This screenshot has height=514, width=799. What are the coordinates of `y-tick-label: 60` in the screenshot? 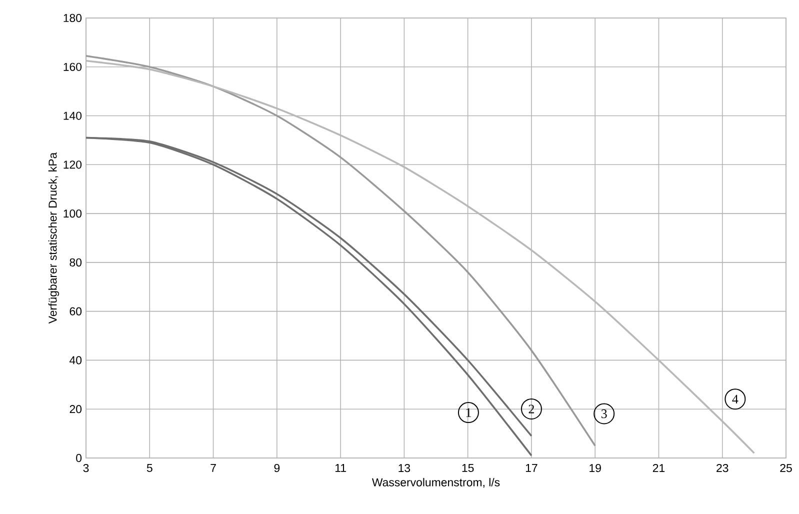 It's located at (76, 311).